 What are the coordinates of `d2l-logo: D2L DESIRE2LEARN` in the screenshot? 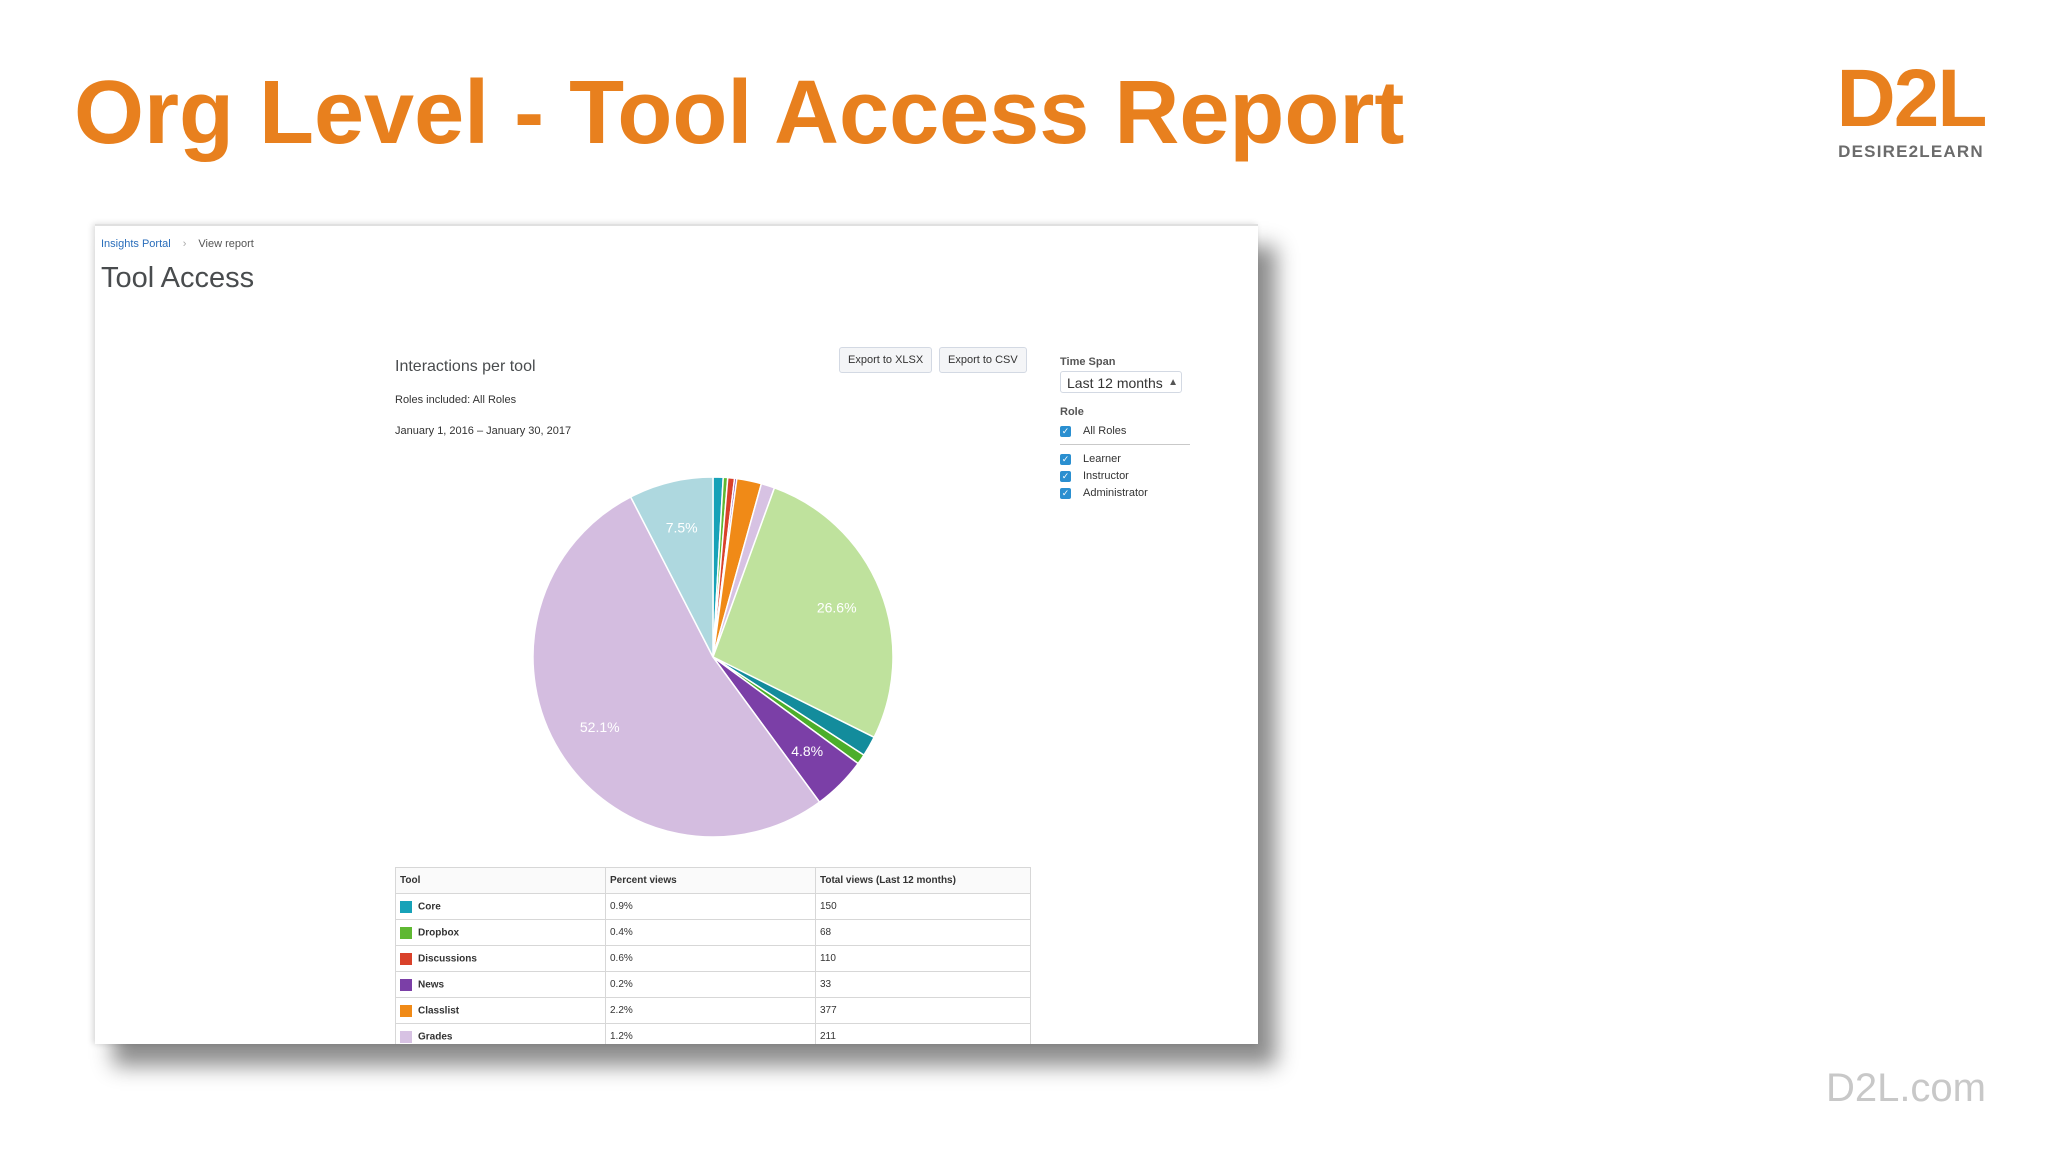 It's located at (1912, 107).